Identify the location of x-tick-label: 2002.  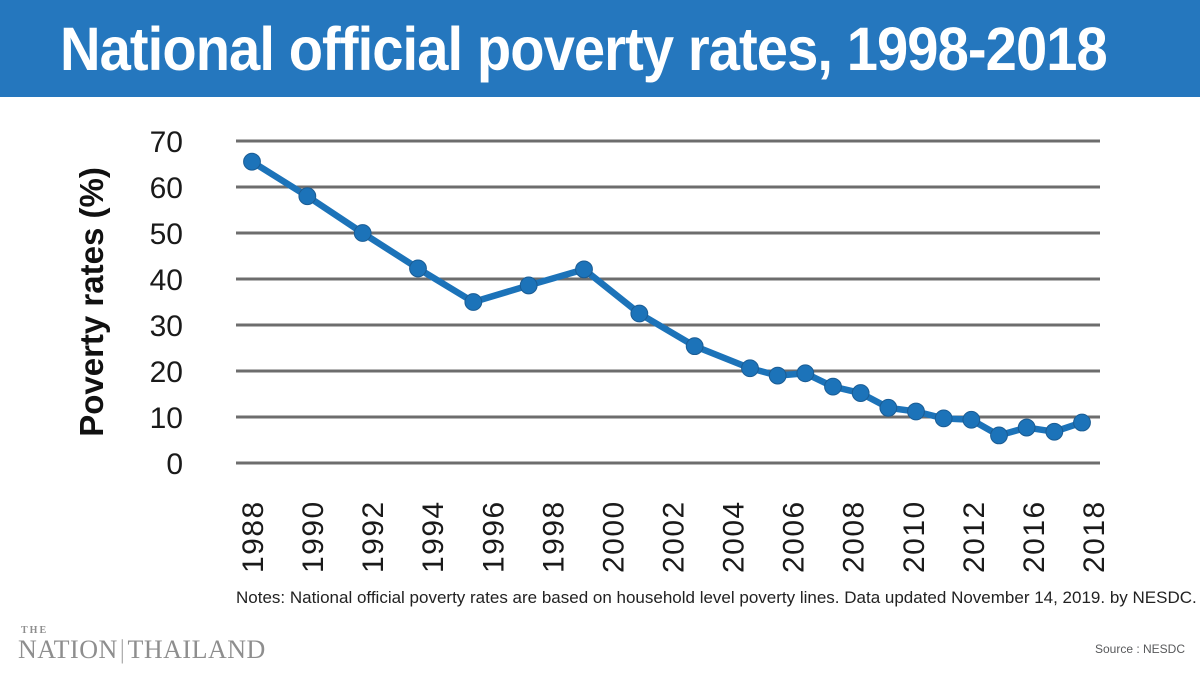
(674, 536).